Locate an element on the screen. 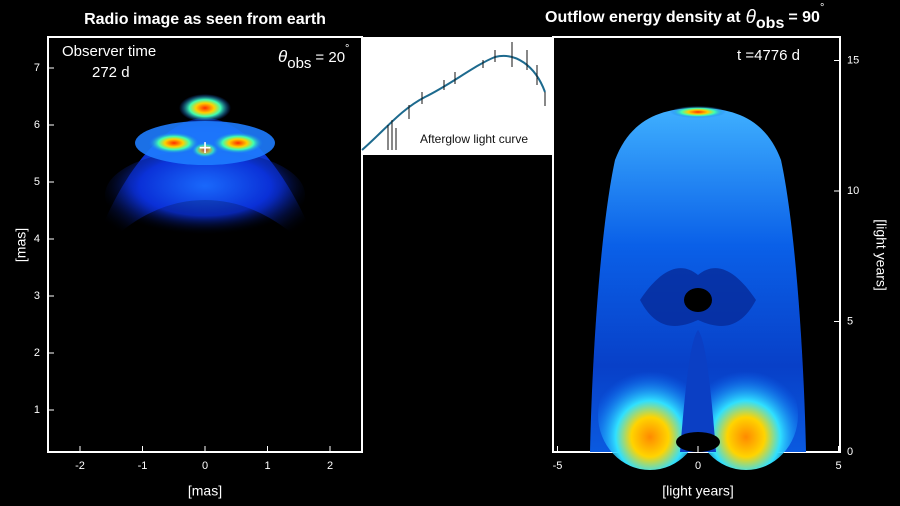 This screenshot has width=900, height=506. observer-time-label: Observer time is located at coordinates (109, 51).